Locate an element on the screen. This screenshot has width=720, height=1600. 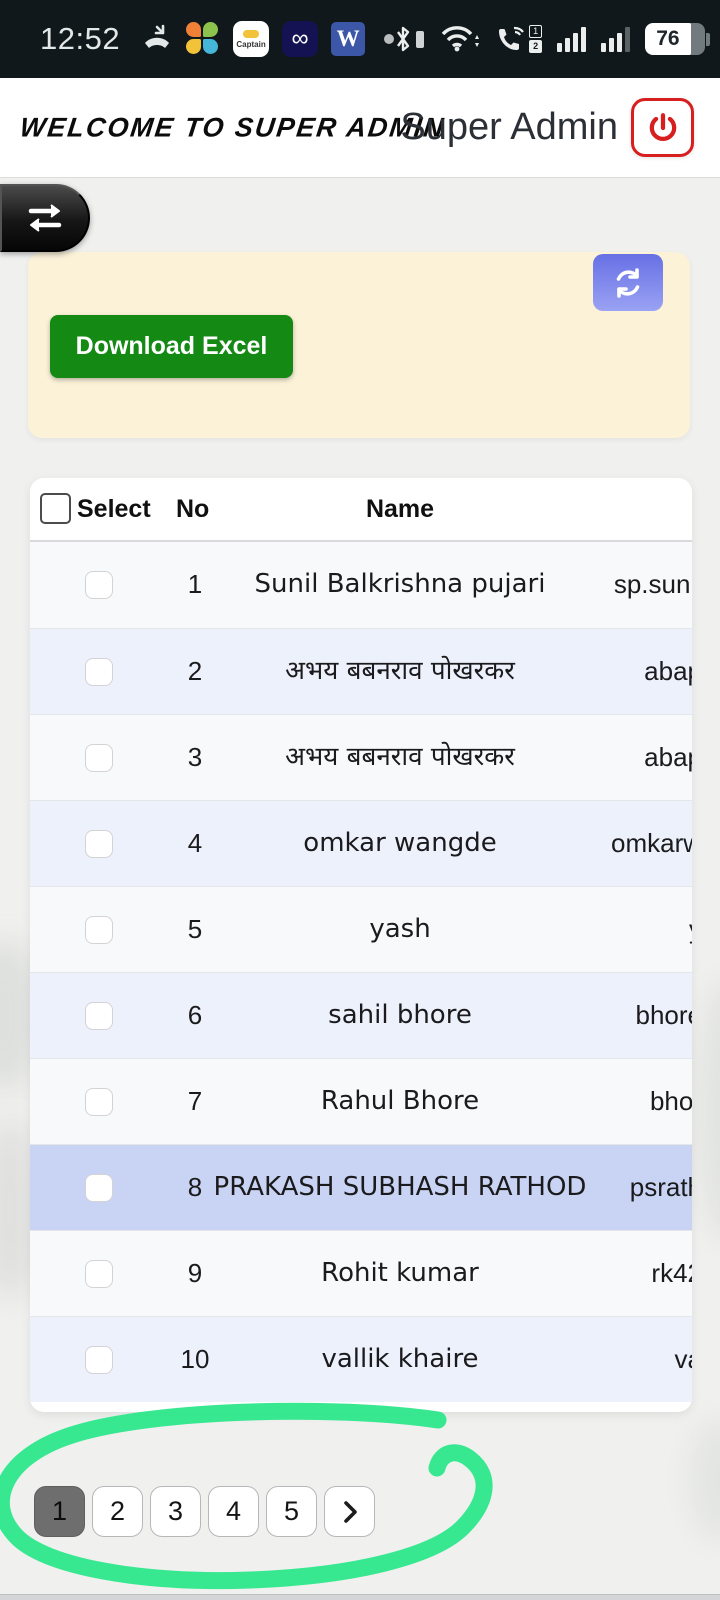
cell-email: rk42 is located at coordinates (671, 1273).